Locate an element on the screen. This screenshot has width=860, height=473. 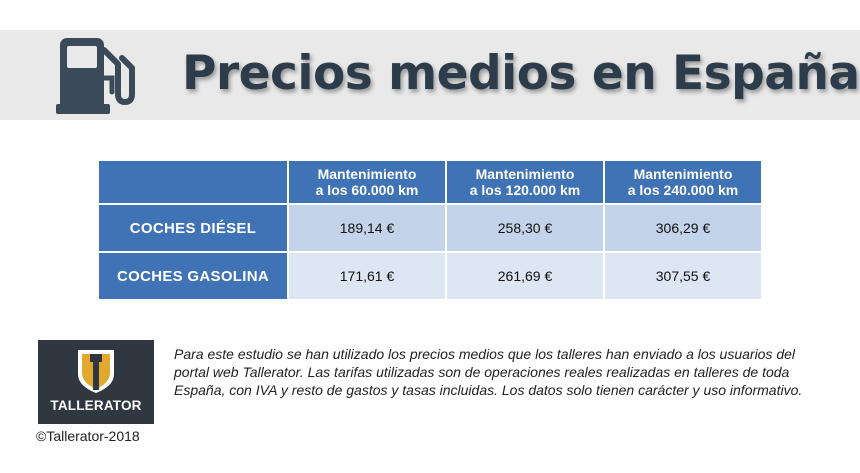
column-header-60000: Mantenimiento a los 60.000 km is located at coordinates (367, 182).